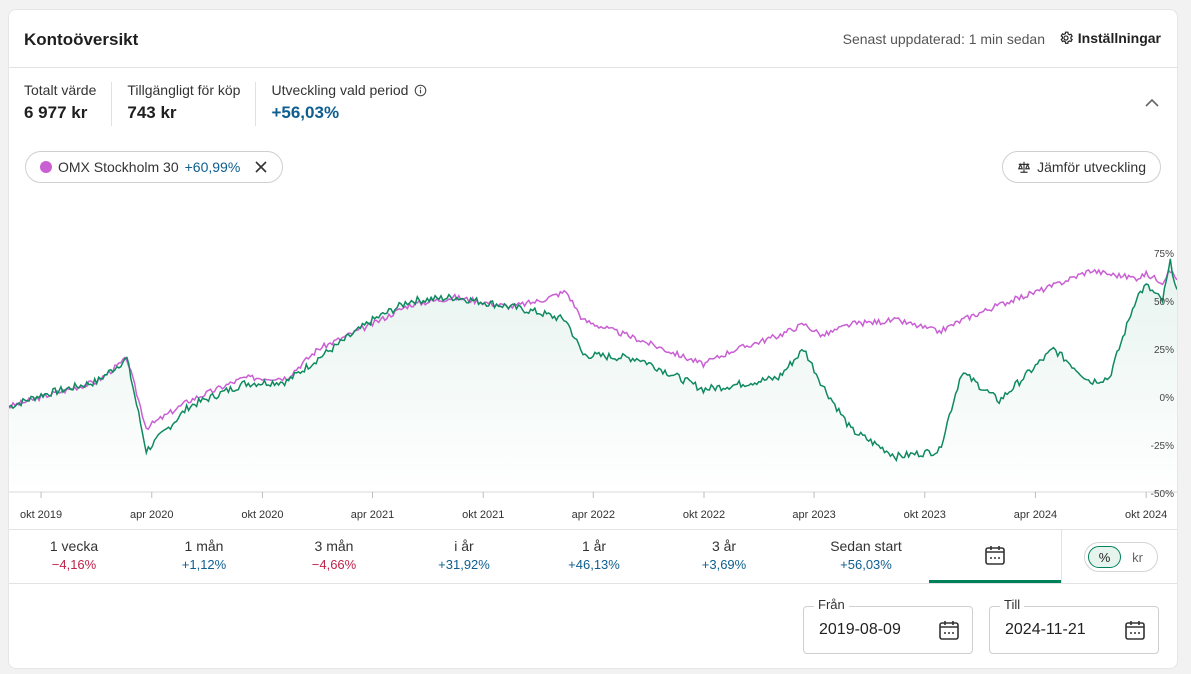 The height and width of the screenshot is (674, 1191). I want to click on period-option: 1 mån +1,12%, so click(204, 557).